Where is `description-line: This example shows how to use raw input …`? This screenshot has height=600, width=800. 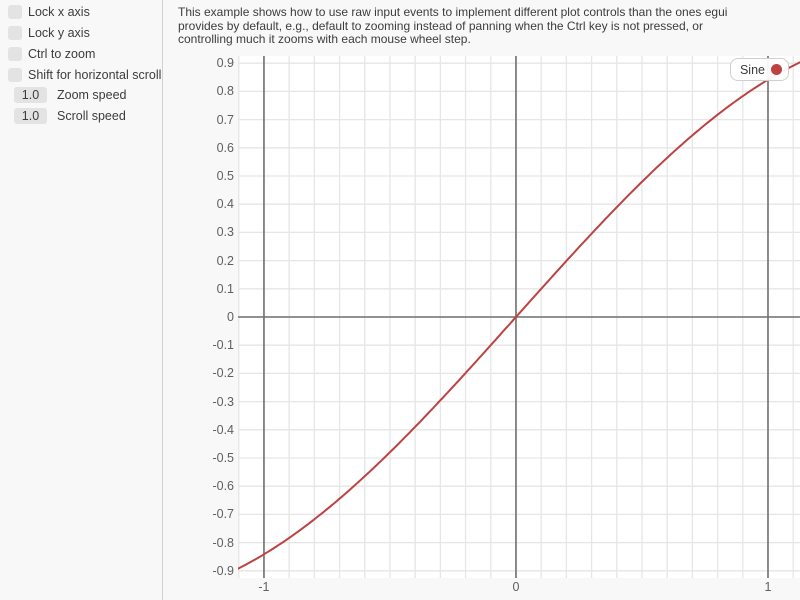
description-line: This example shows how to use raw input … is located at coordinates (453, 12).